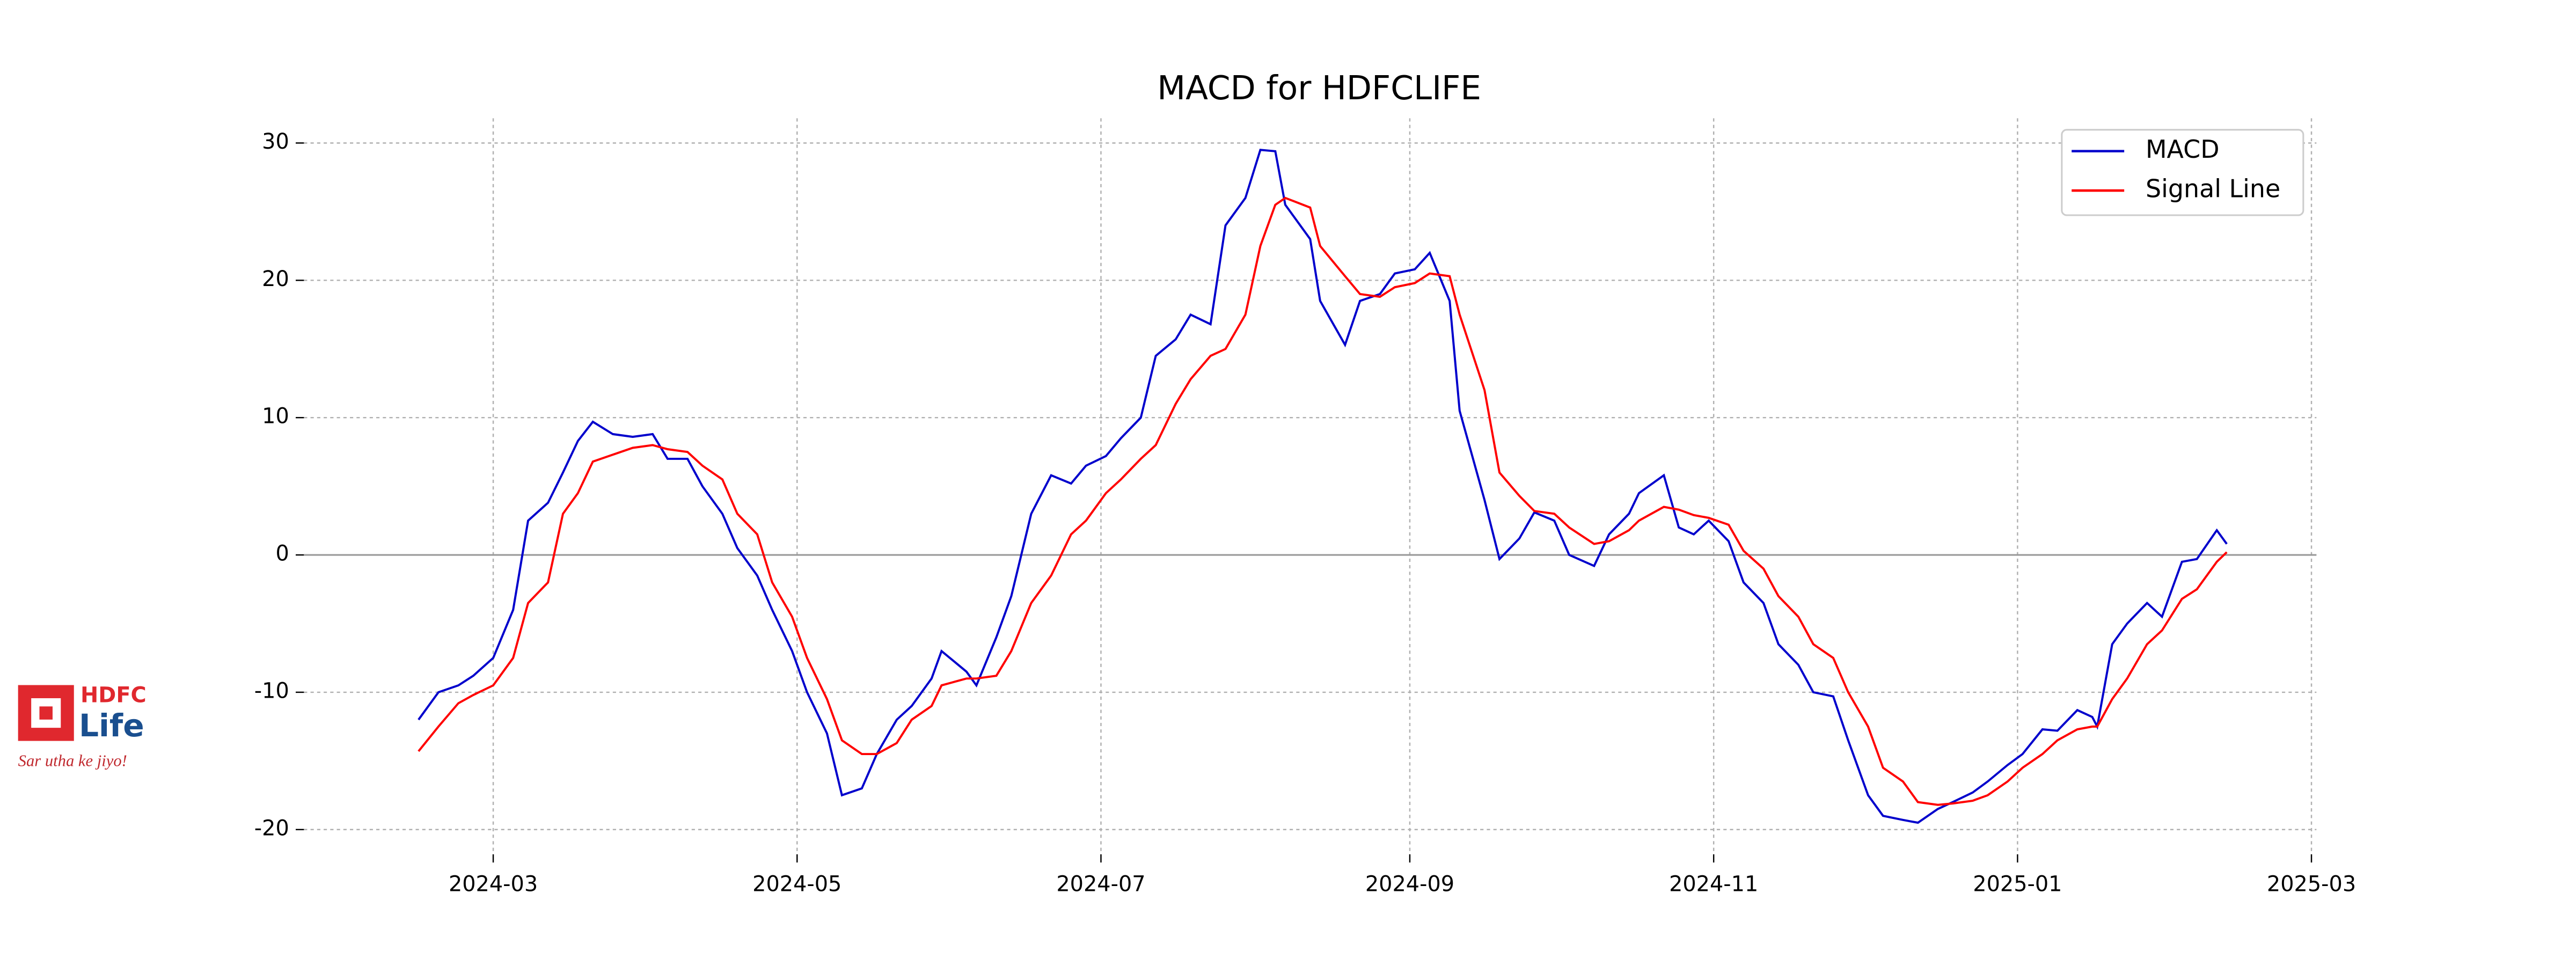 The width and height of the screenshot is (2576, 966). What do you see at coordinates (111, 725) in the screenshot?
I see `logo-product: Life` at bounding box center [111, 725].